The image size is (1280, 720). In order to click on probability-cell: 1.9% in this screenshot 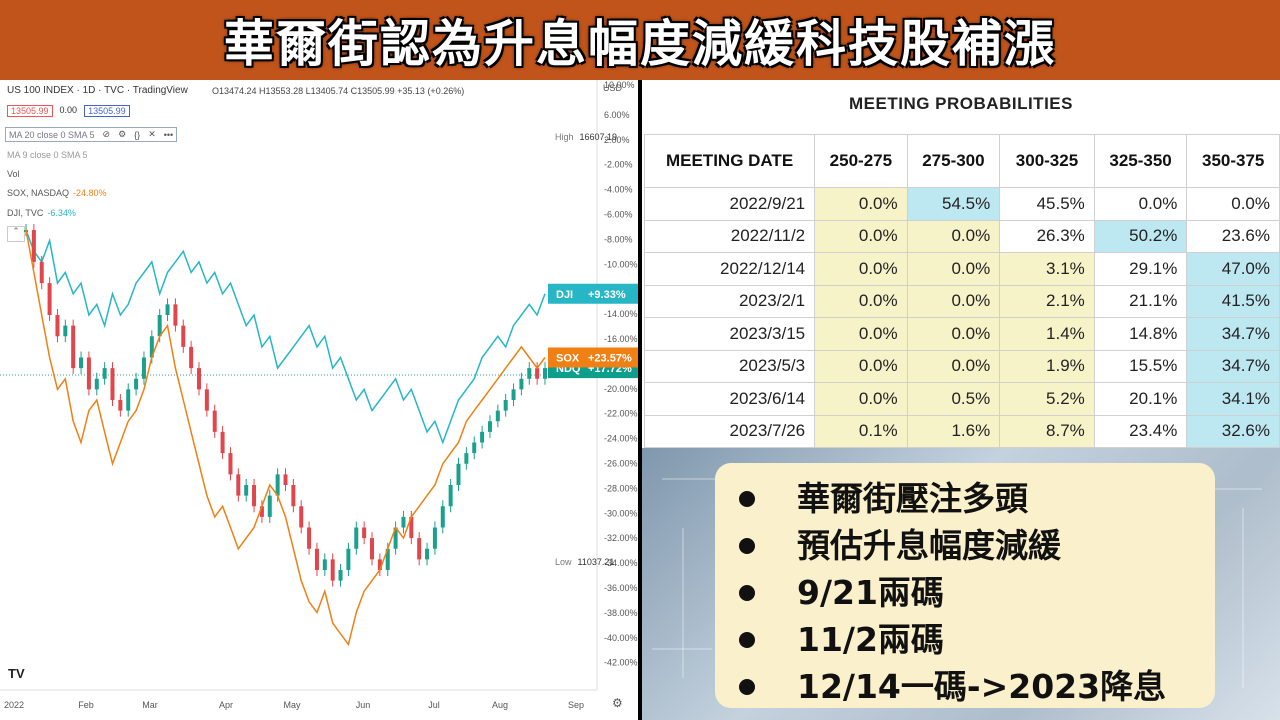, I will do `click(1047, 366)`.